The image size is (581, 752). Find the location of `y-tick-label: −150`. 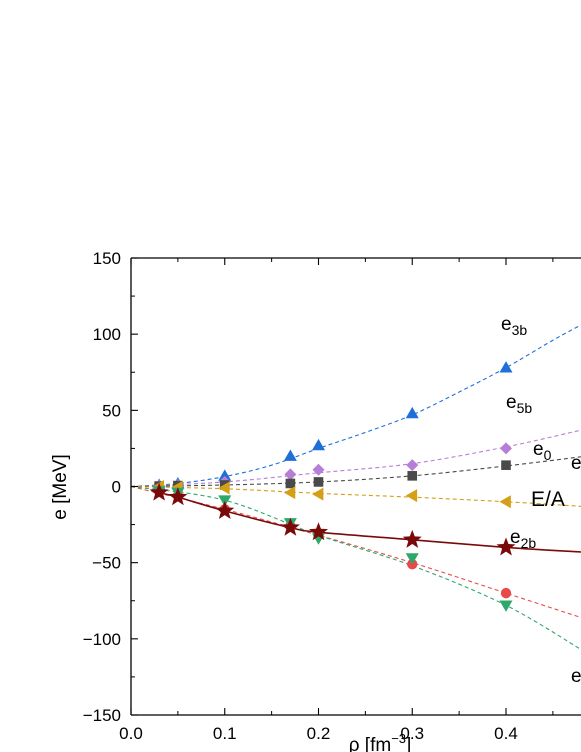

y-tick-label: −150 is located at coordinates (102, 715).